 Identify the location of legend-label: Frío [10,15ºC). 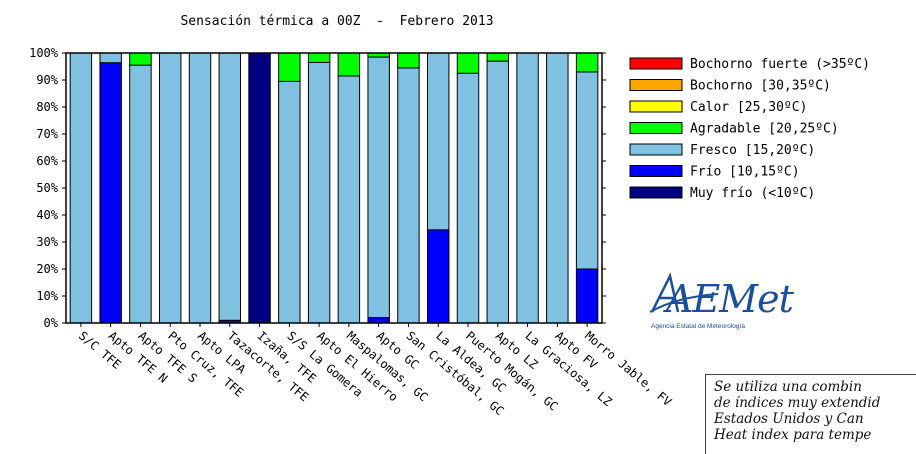
(745, 172).